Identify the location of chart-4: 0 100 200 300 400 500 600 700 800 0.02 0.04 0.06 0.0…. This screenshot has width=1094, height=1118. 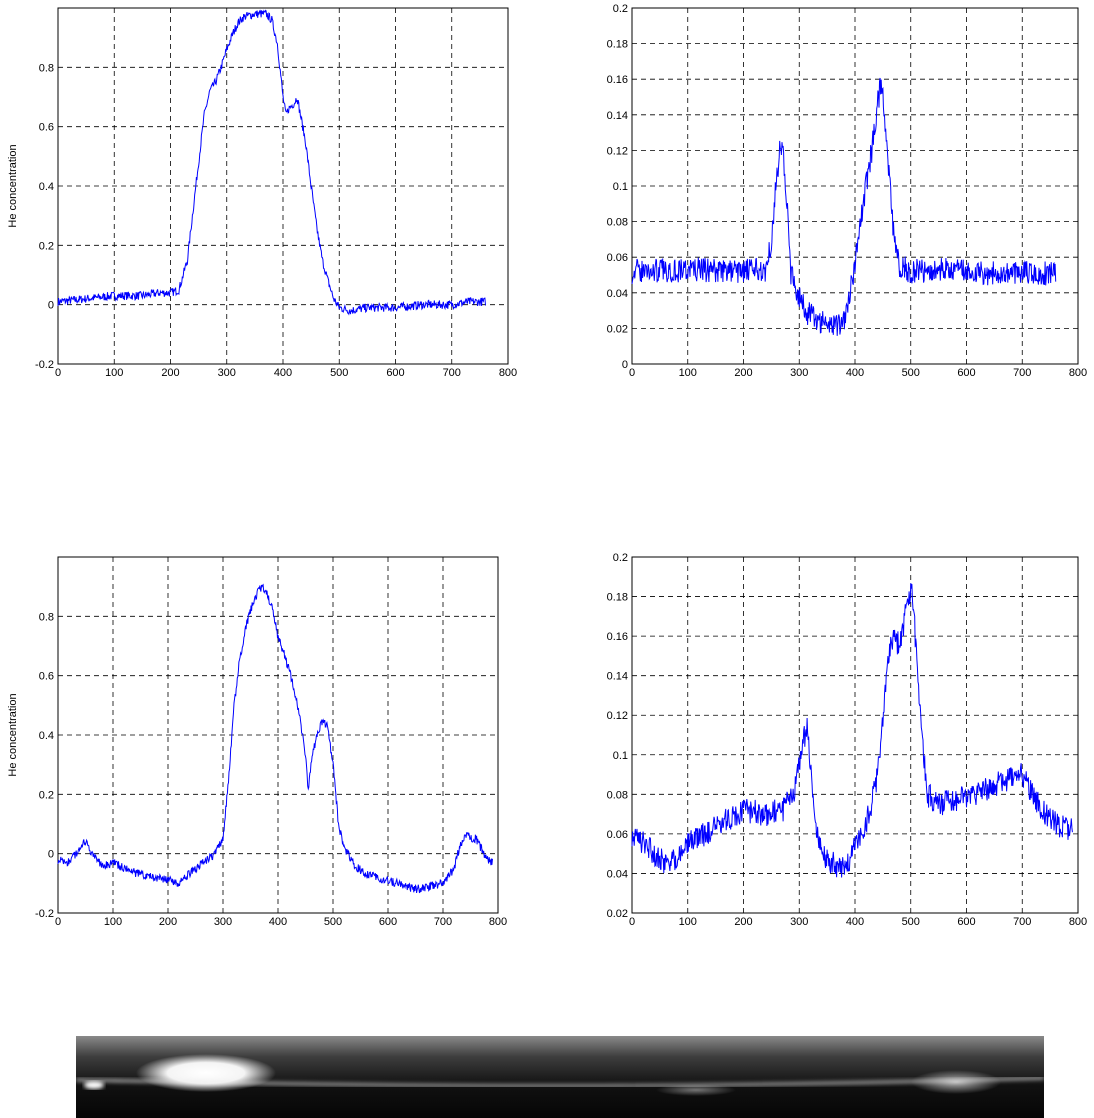
(847, 740).